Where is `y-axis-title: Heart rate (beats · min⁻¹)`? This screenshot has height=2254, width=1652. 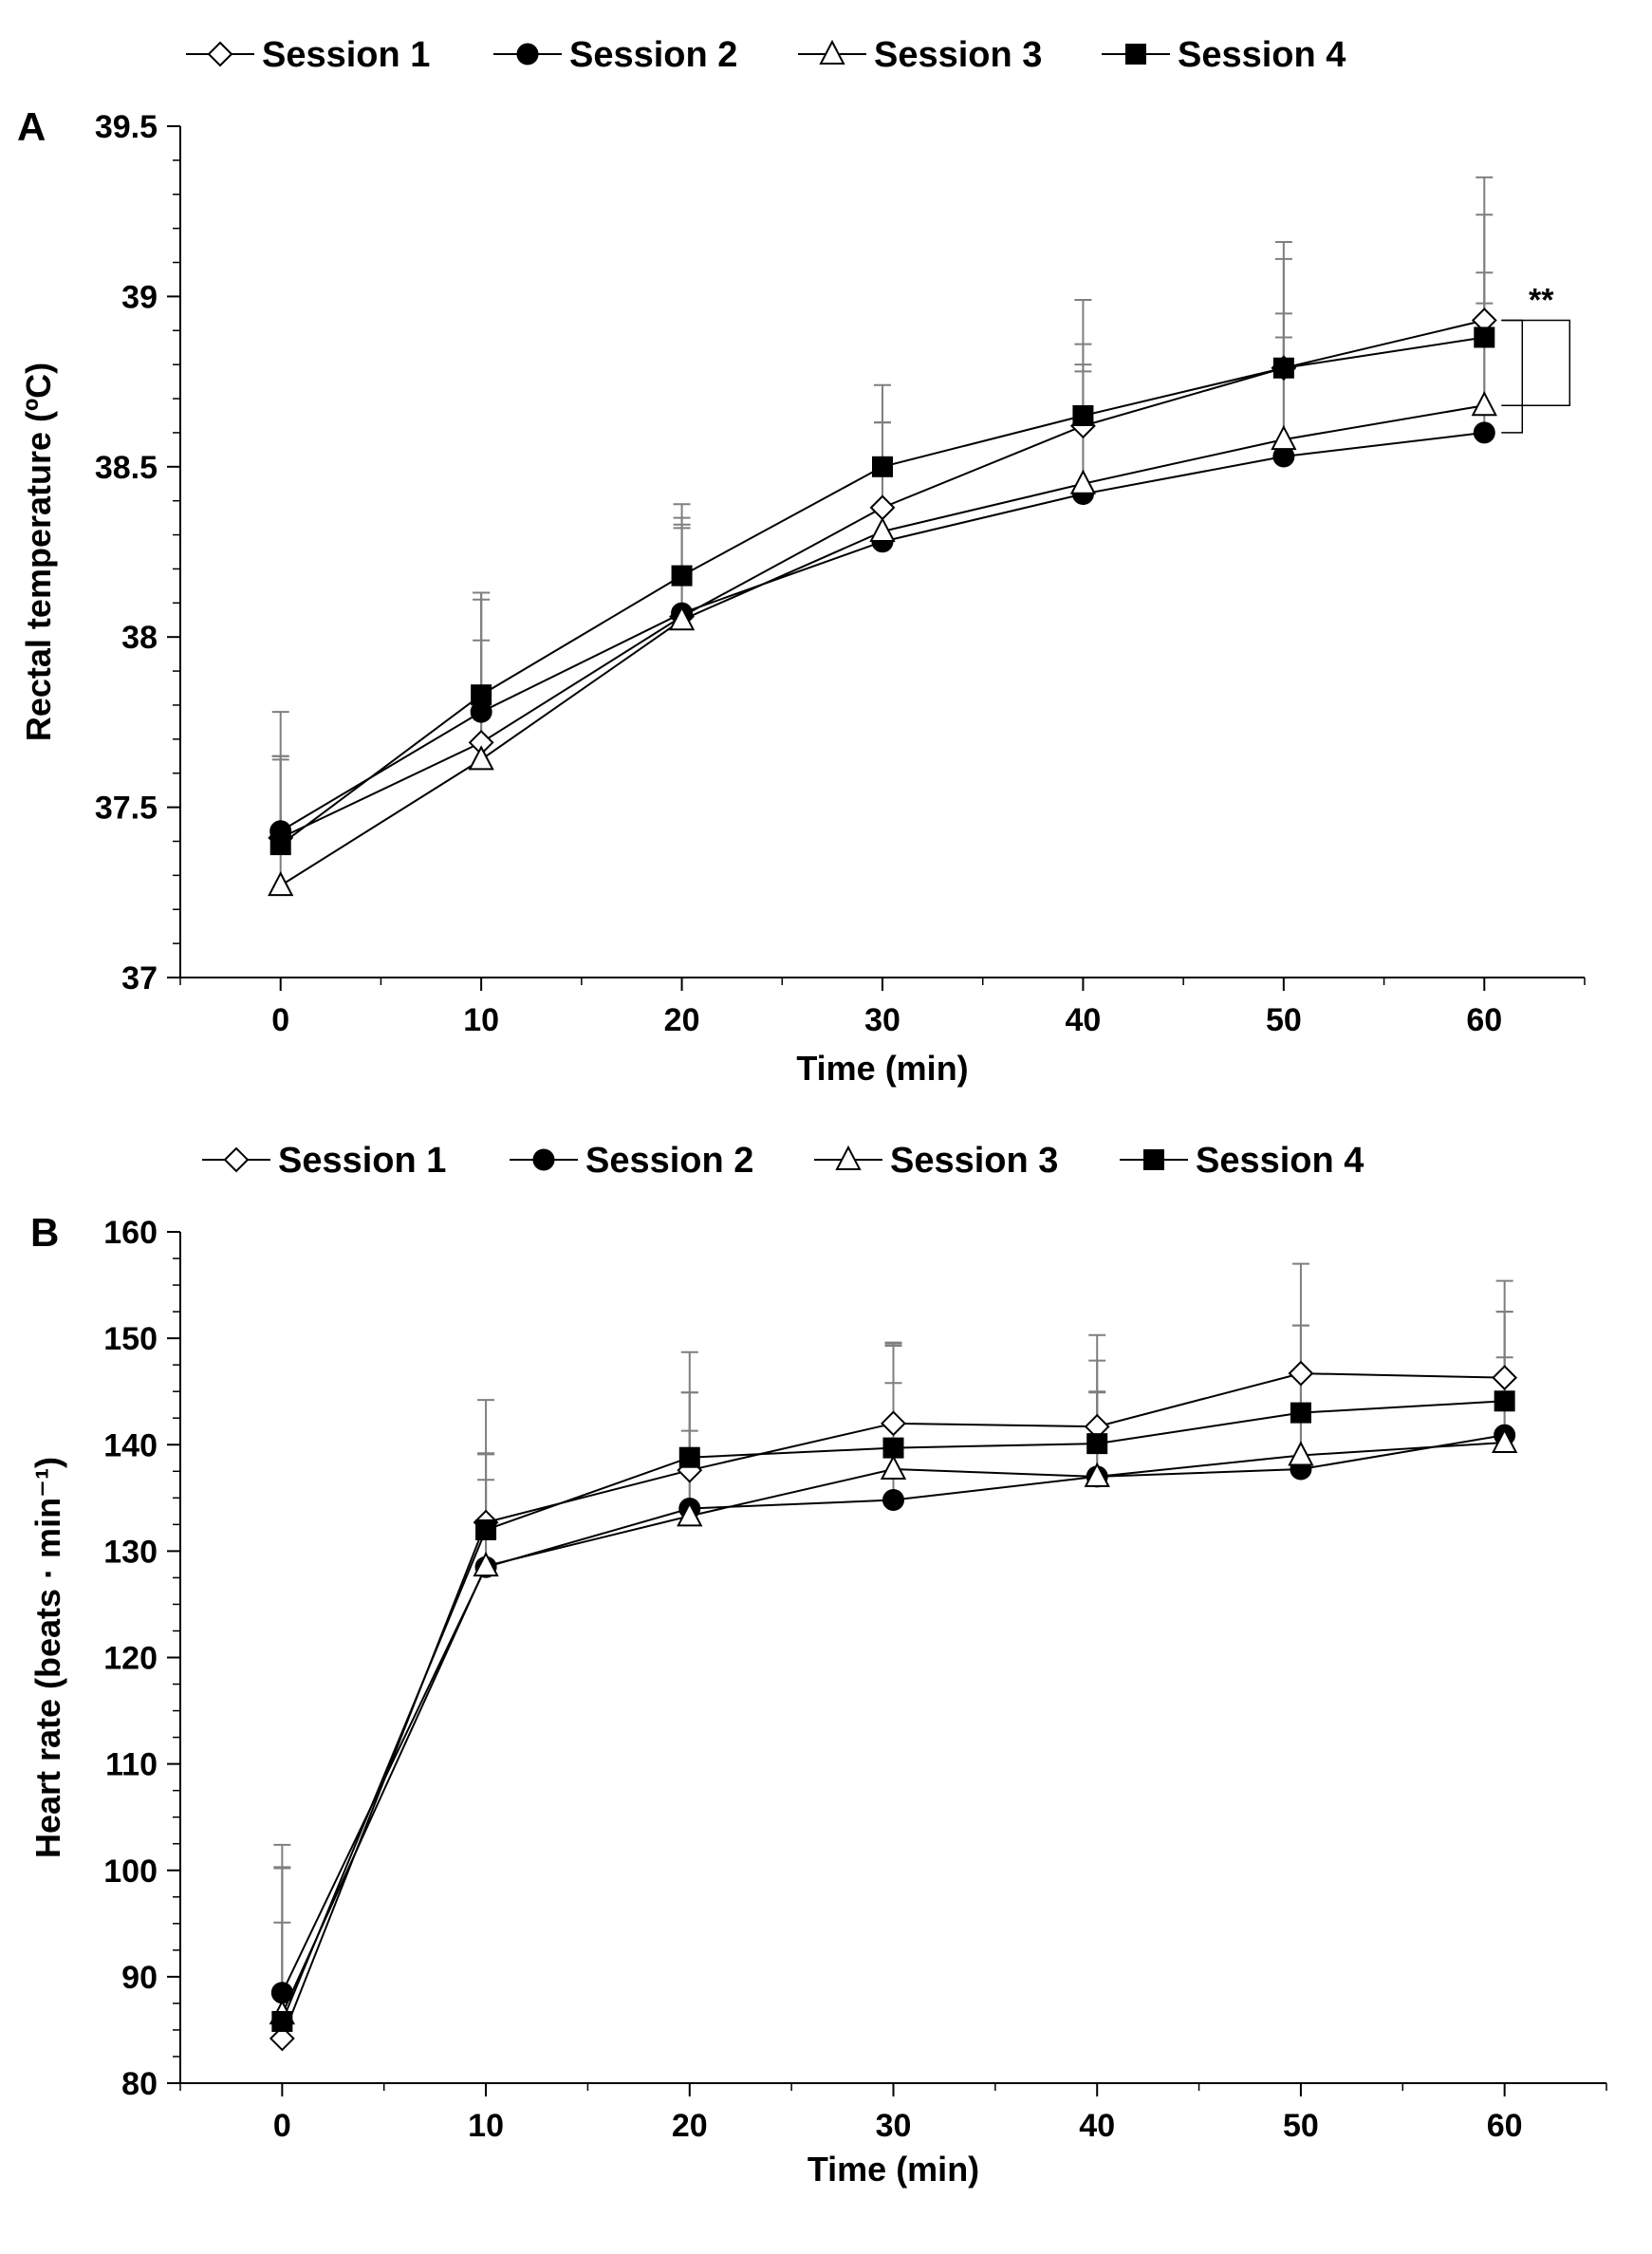
y-axis-title: Heart rate (beats · min⁻¹) is located at coordinates (47, 1657).